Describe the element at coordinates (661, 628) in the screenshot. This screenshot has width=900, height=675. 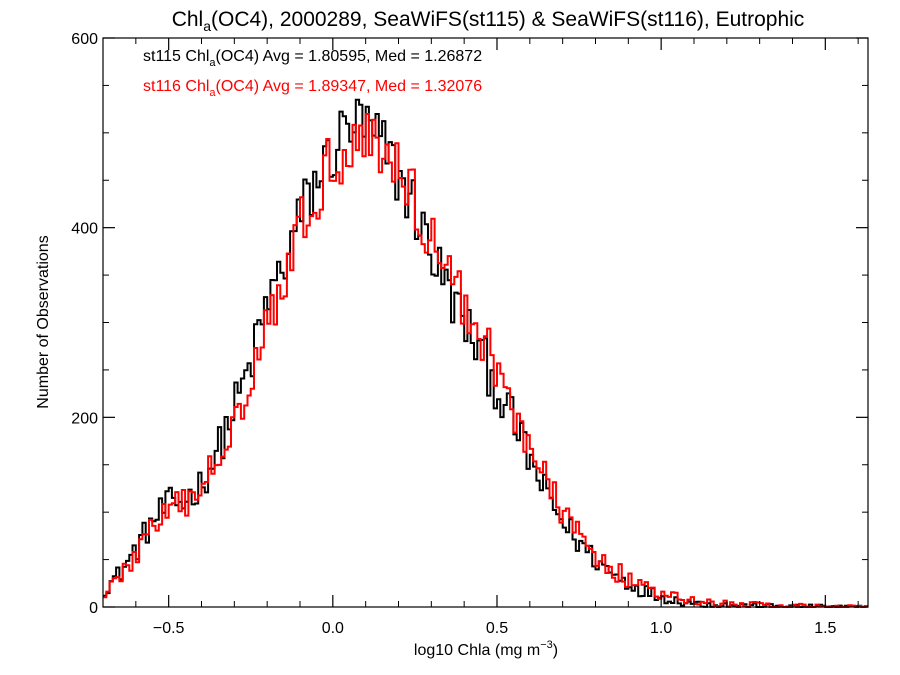
I see `x-tick-label: 1.0` at that location.